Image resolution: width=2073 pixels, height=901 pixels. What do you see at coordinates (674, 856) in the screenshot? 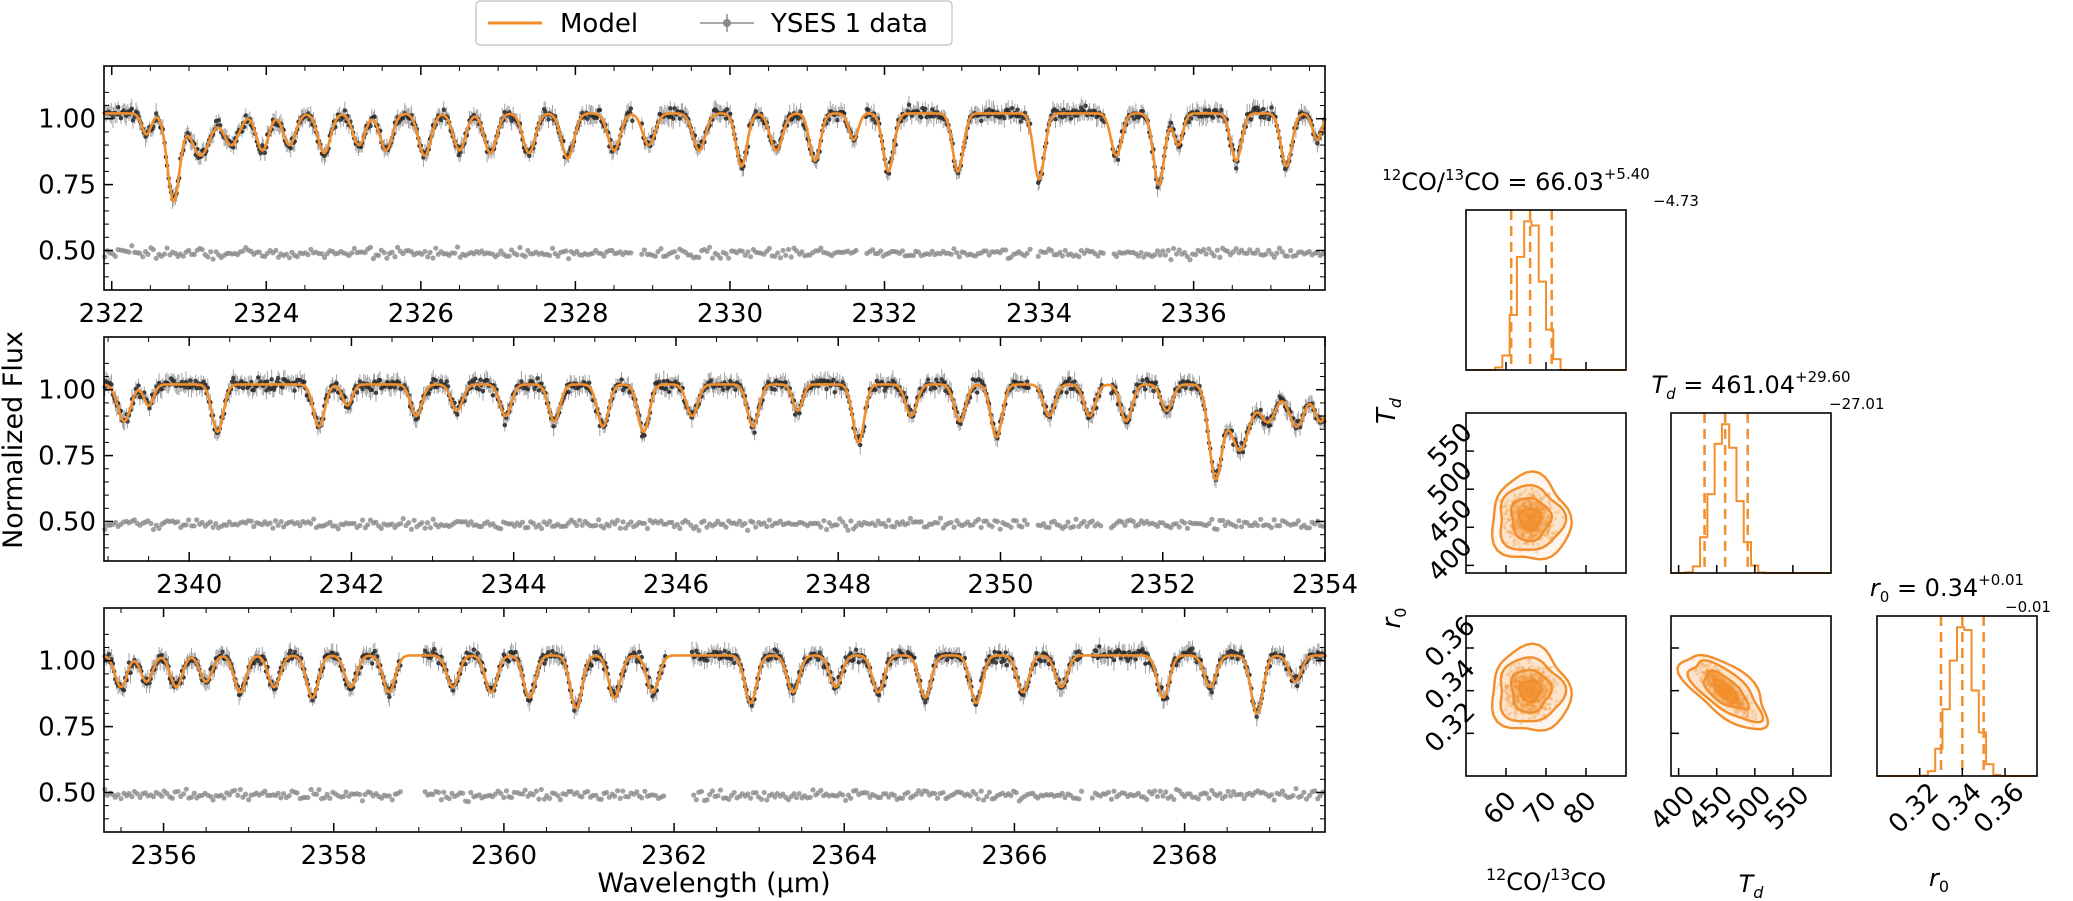
I see `x-tick-label: 2362` at bounding box center [674, 856].